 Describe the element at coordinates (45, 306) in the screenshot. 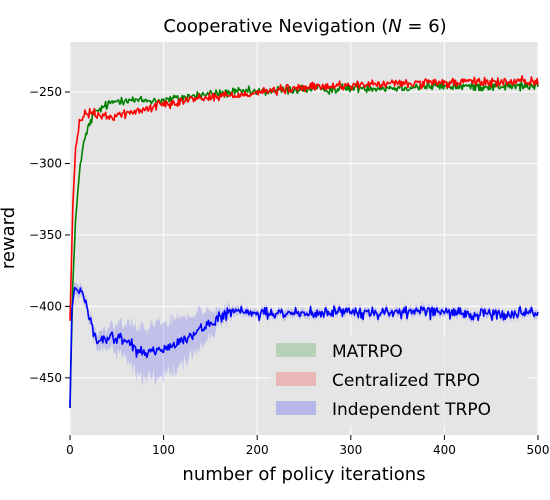

I see `y-tick-label-1: −400` at that location.